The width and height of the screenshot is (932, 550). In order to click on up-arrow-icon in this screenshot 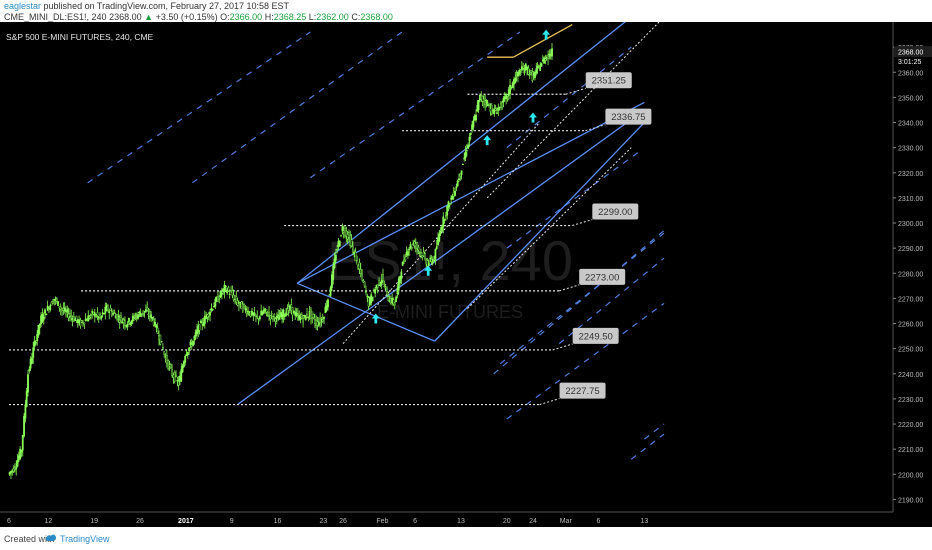, I will do `click(428, 270)`.